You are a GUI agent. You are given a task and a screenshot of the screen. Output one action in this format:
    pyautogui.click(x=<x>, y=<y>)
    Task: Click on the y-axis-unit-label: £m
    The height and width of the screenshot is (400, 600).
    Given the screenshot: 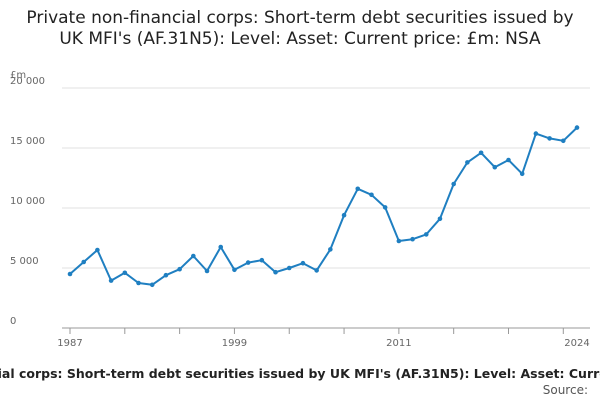 What is the action you would take?
    pyautogui.click(x=18, y=75)
    